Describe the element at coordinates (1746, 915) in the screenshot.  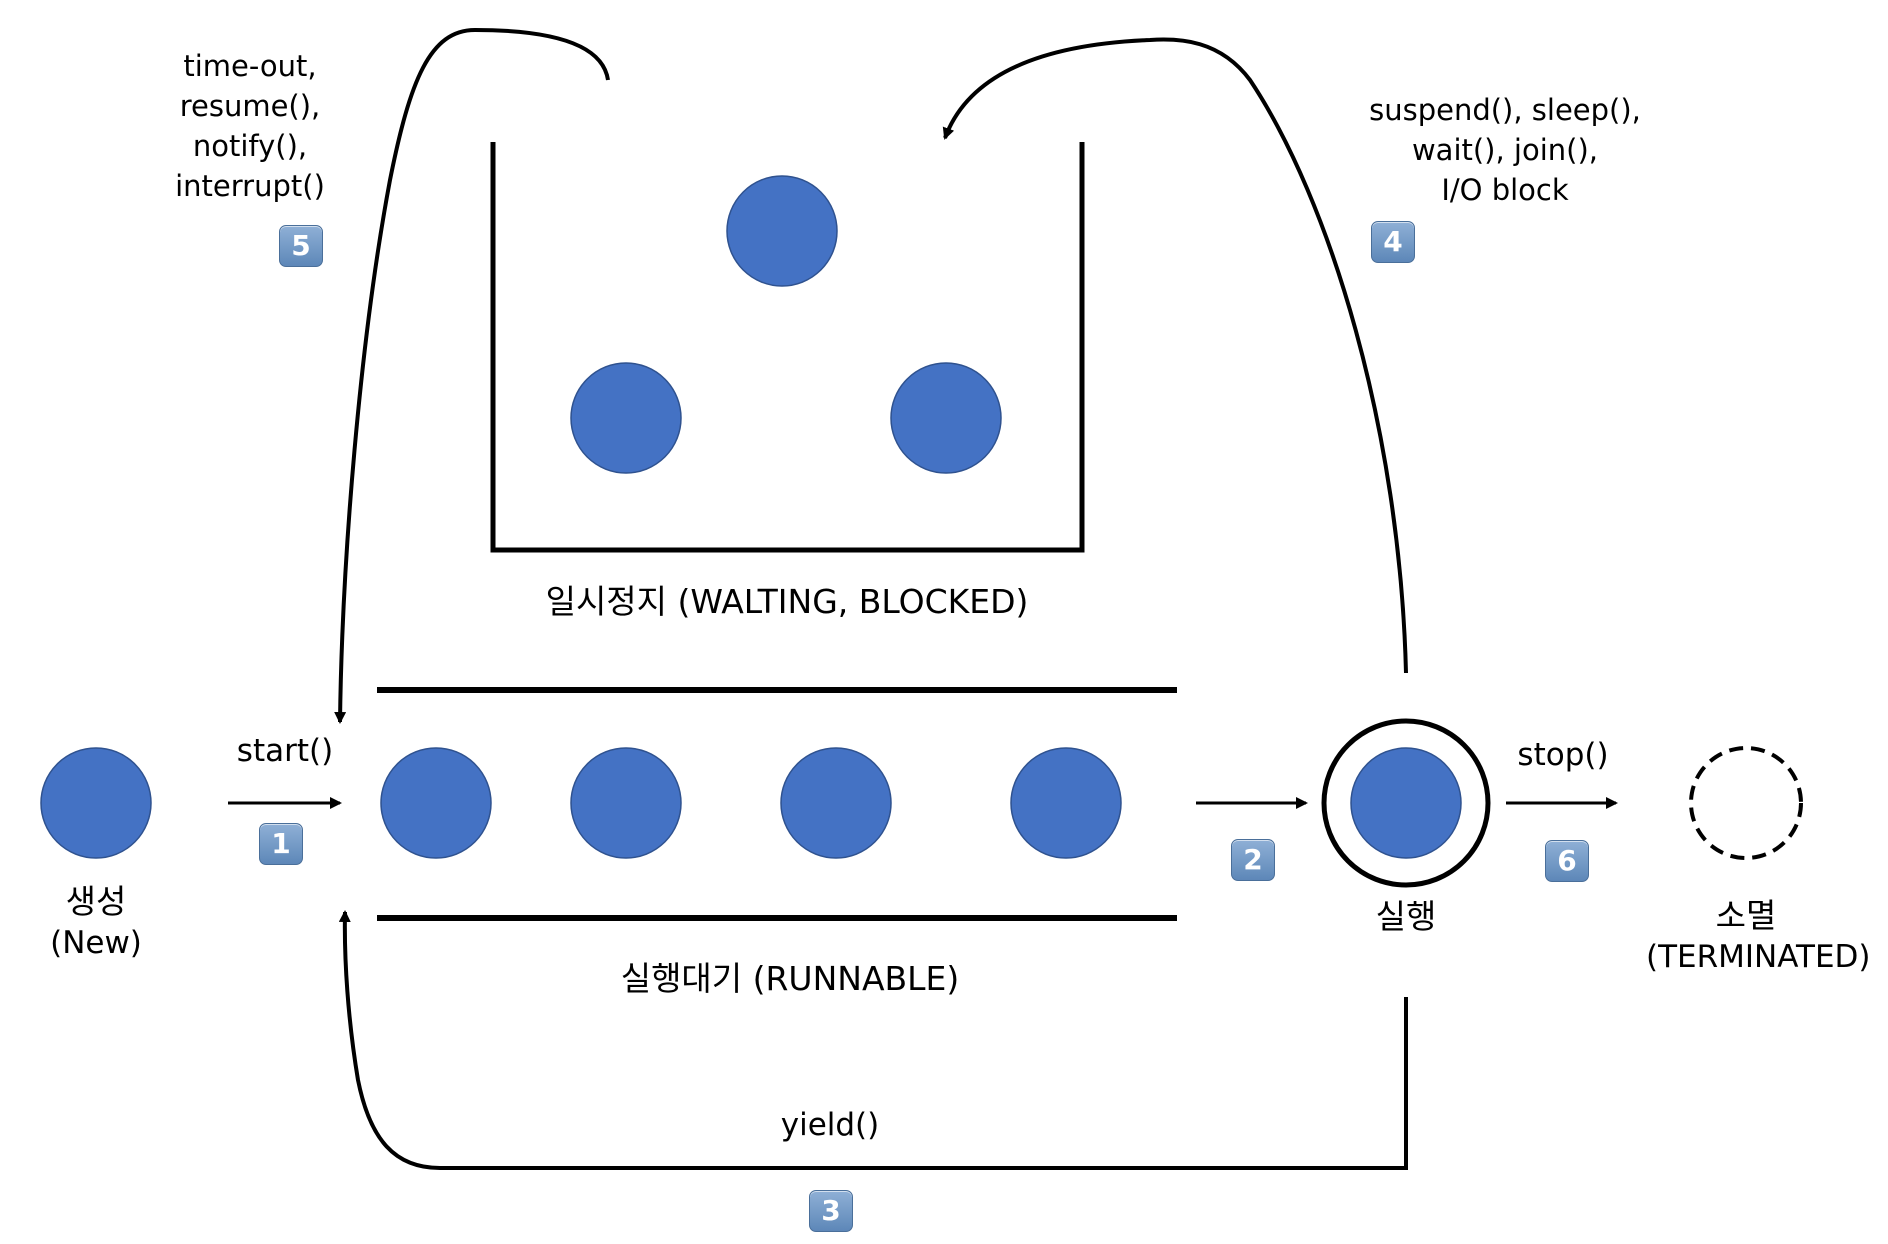
I see `terminated-label-ko: 소멸` at that location.